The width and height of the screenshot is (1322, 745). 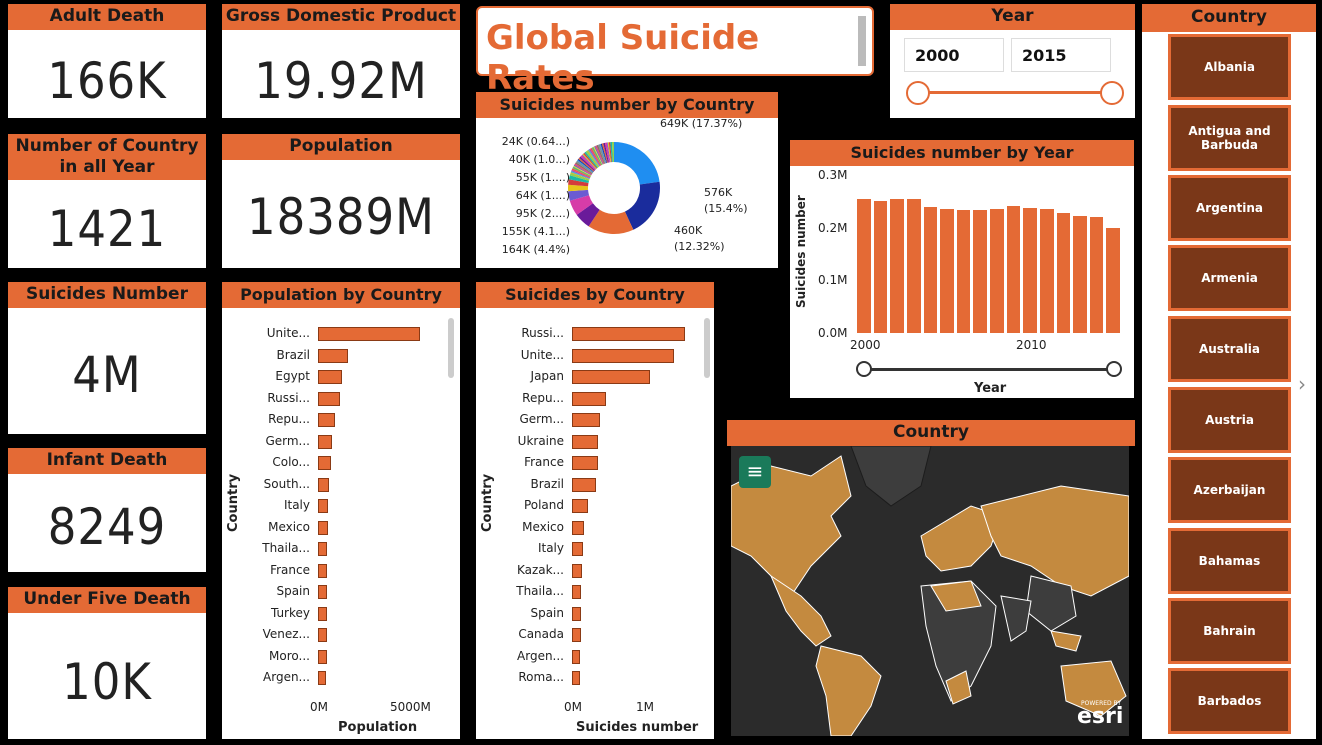 What do you see at coordinates (451, 348) in the screenshot?
I see `chart-scrollbar` at bounding box center [451, 348].